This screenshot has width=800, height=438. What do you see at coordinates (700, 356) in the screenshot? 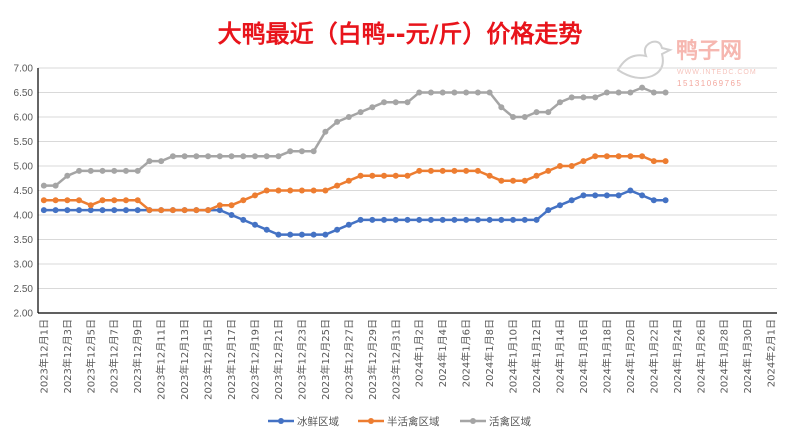
I see `x-tick-label: 2024年1月26日` at bounding box center [700, 356].